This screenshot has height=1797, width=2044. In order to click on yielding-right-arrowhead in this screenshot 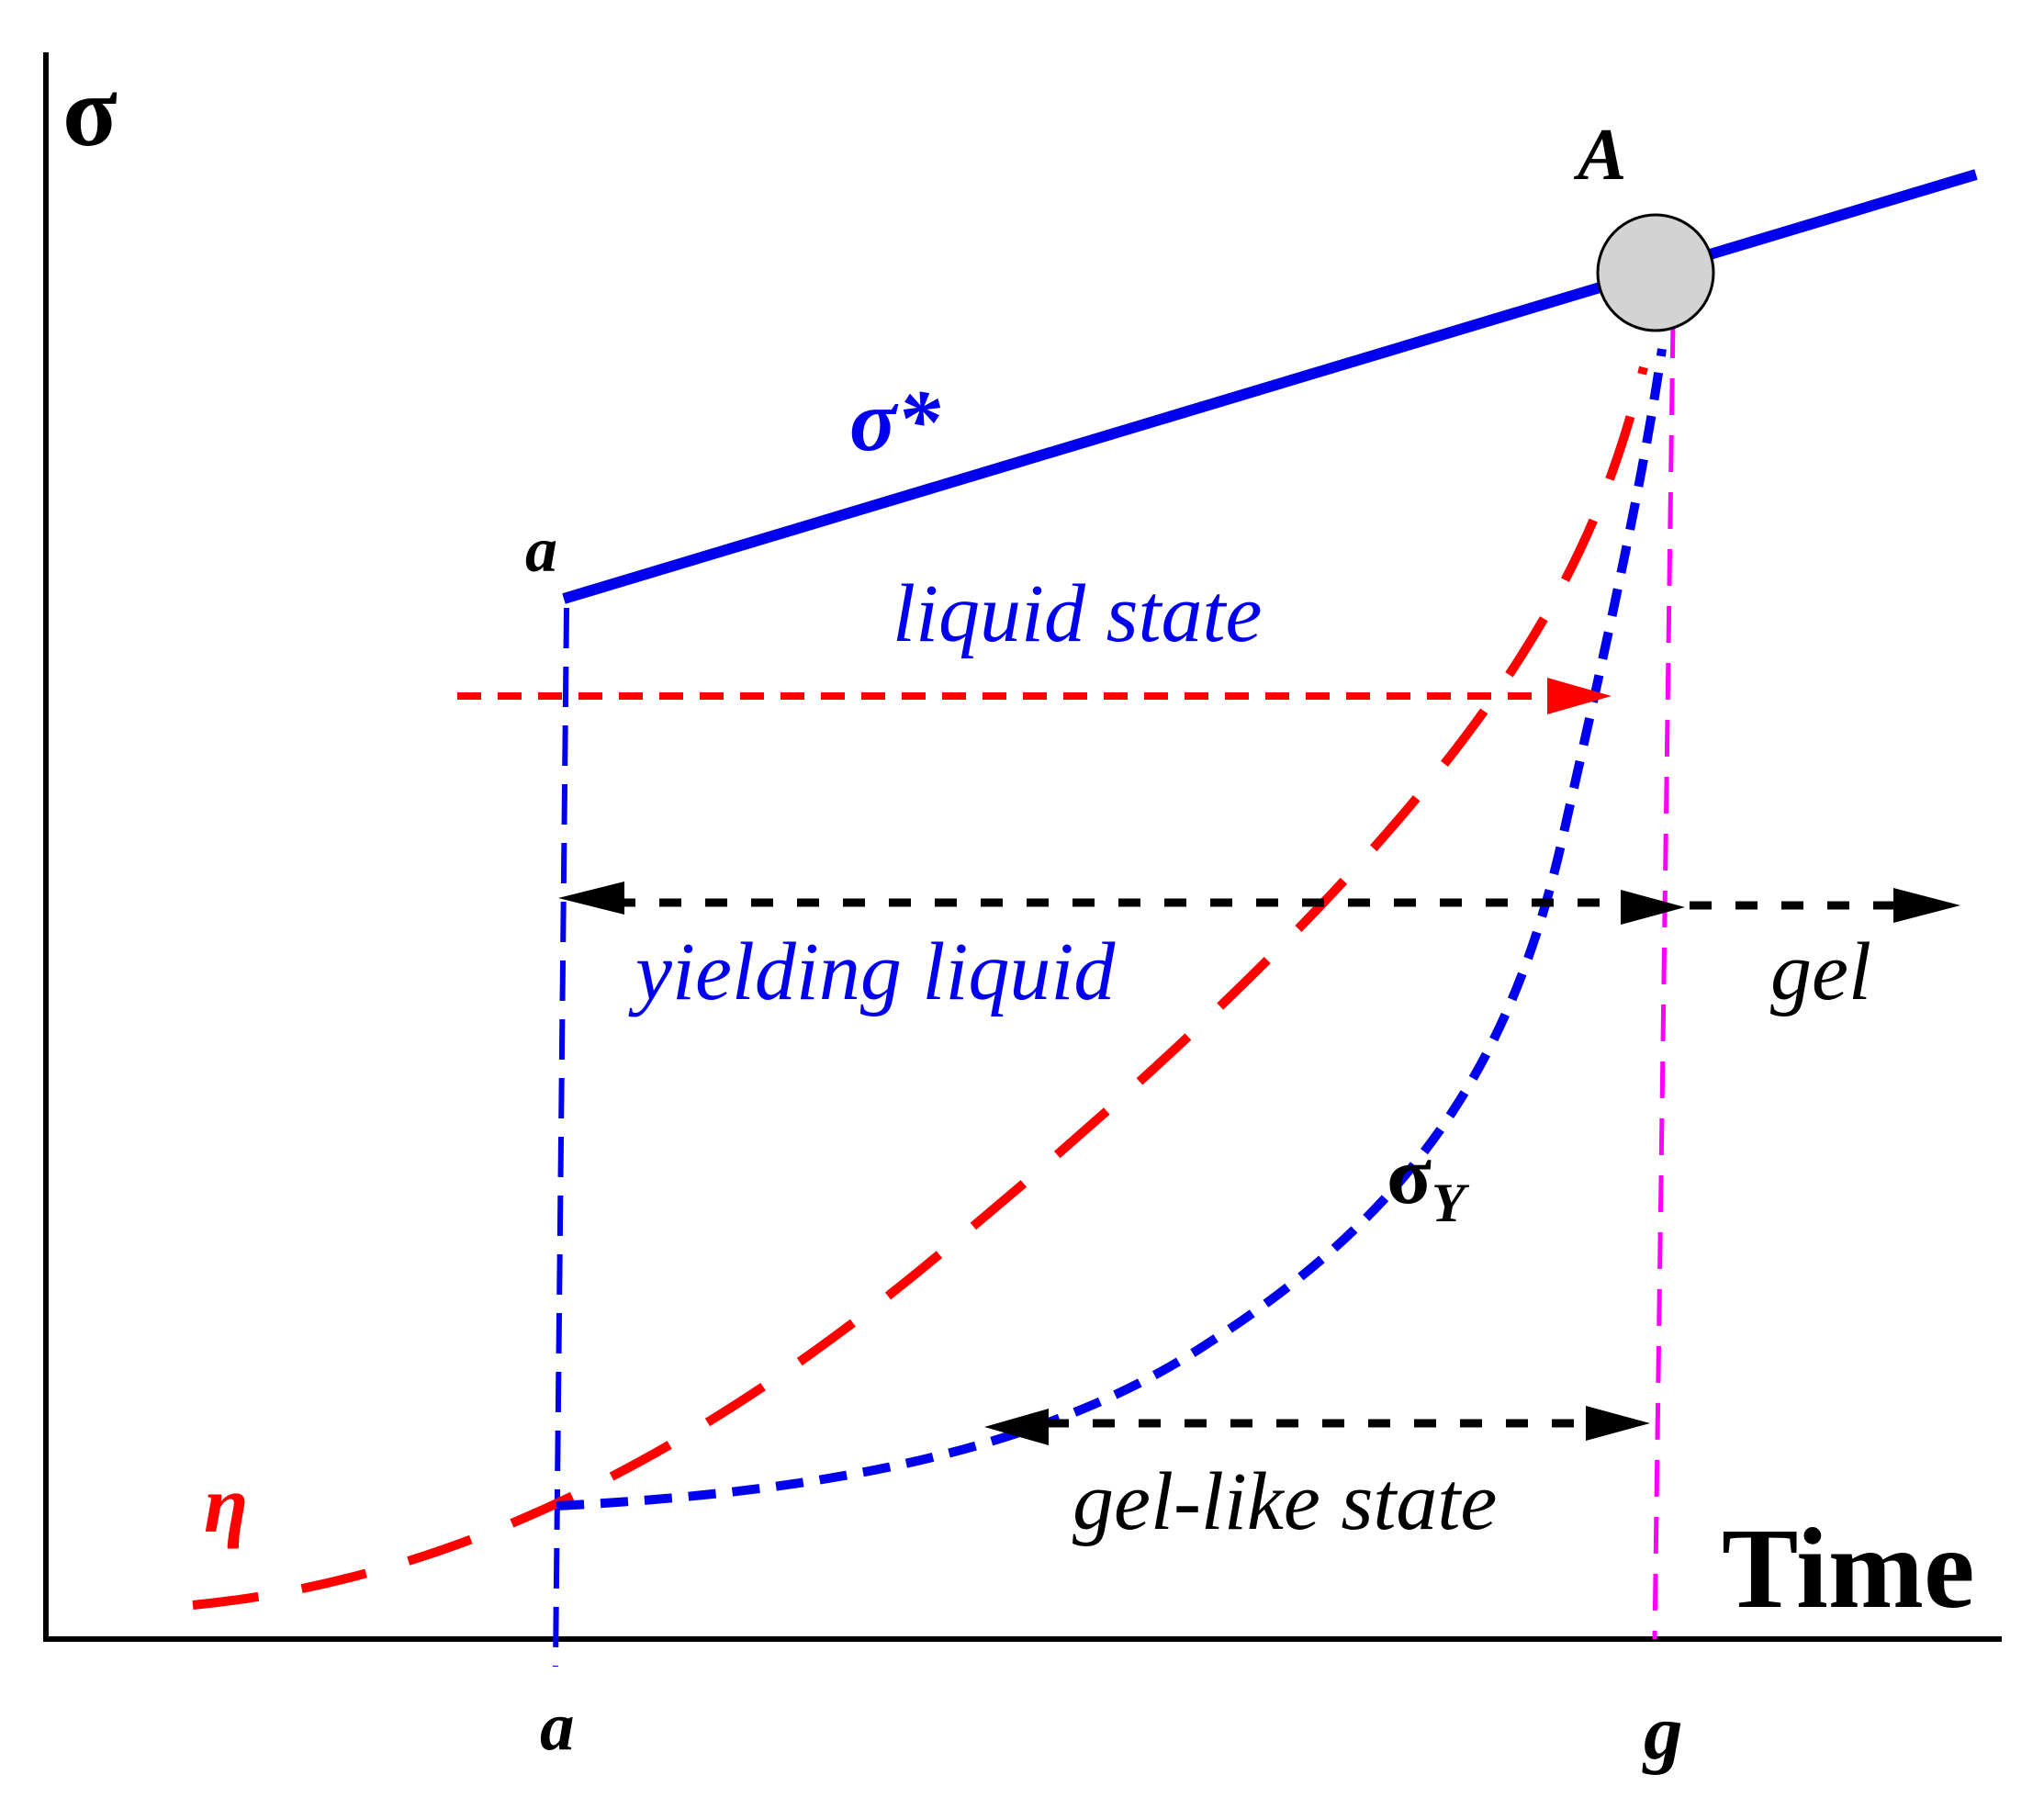, I will do `click(1653, 907)`.